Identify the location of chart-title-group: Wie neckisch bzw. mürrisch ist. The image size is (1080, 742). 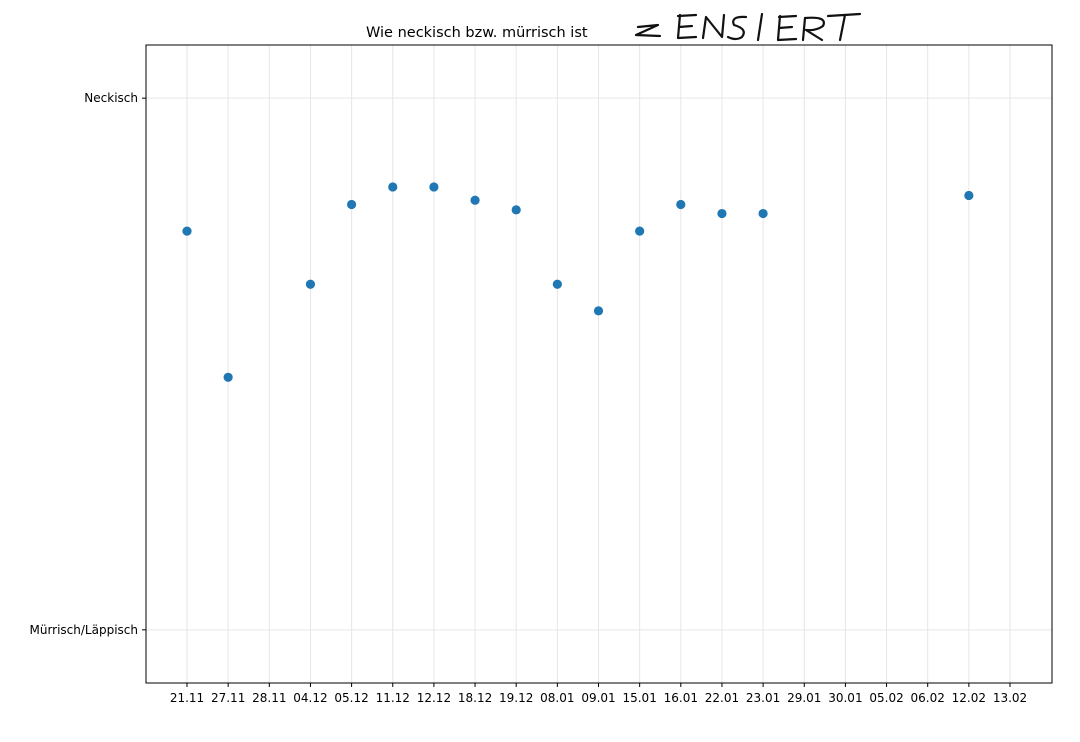
(614, 27).